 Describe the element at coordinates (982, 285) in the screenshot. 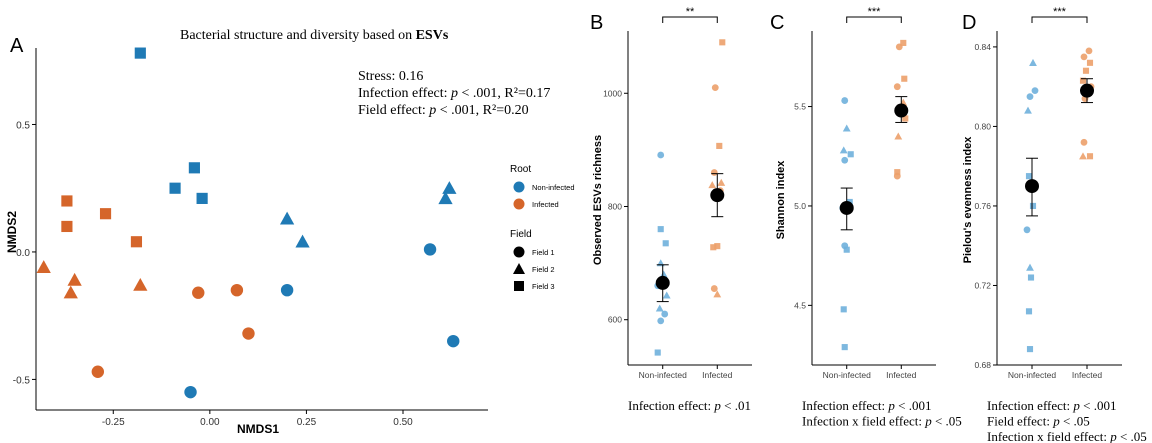

I see `panel-d-y-tick-label: 0.72` at that location.